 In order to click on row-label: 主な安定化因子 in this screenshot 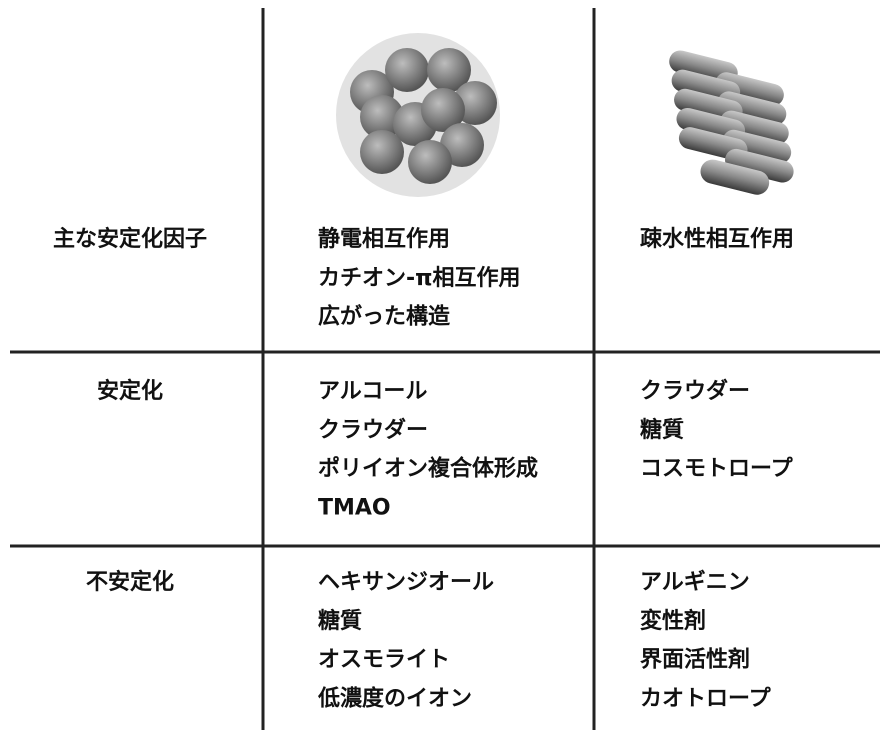, I will do `click(130, 239)`.